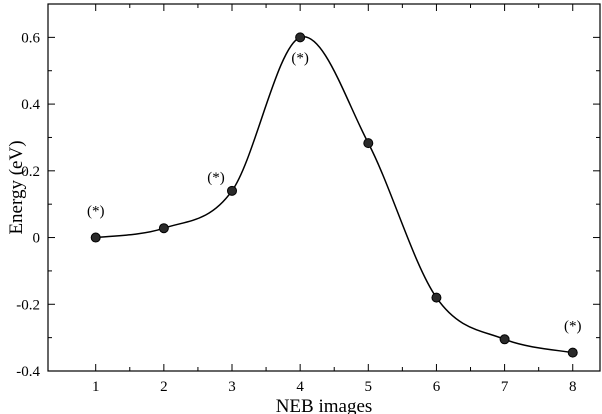 The width and height of the screenshot is (602, 414). What do you see at coordinates (324, 405) in the screenshot?
I see `x-axis-title: NEB images` at bounding box center [324, 405].